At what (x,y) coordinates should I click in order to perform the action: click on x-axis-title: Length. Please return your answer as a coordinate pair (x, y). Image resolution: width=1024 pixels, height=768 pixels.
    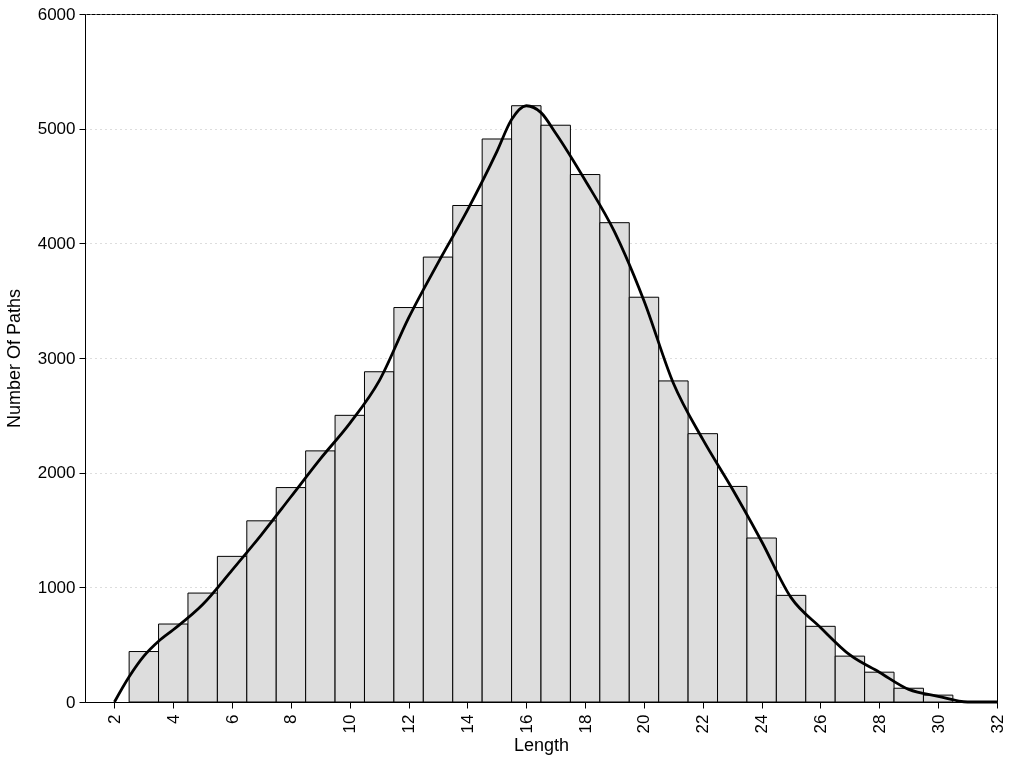
    Looking at the image, I should click on (541, 745).